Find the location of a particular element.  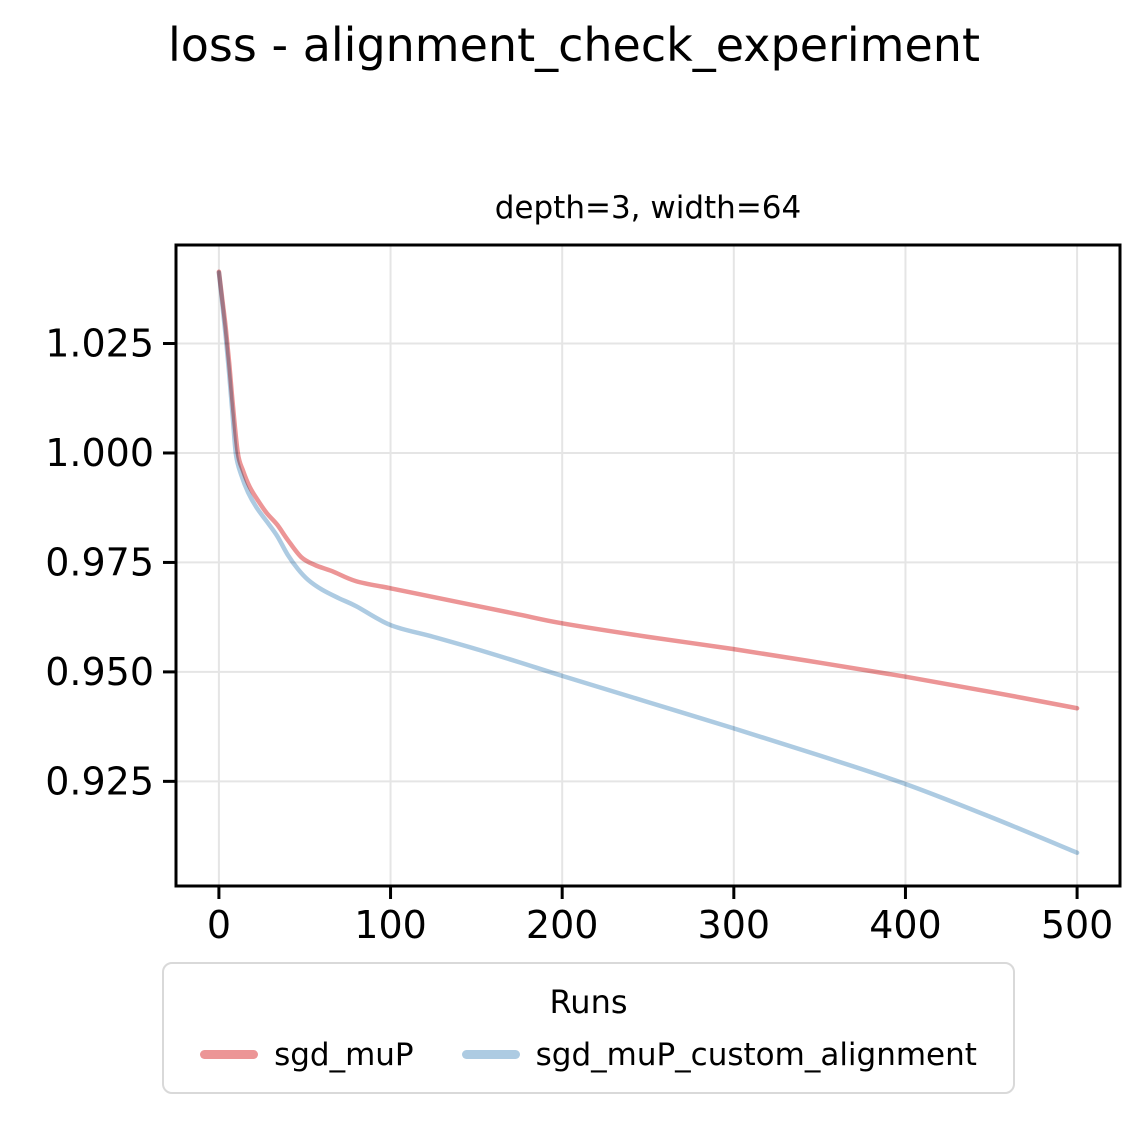

x-tick-label: 300 is located at coordinates (734, 925).